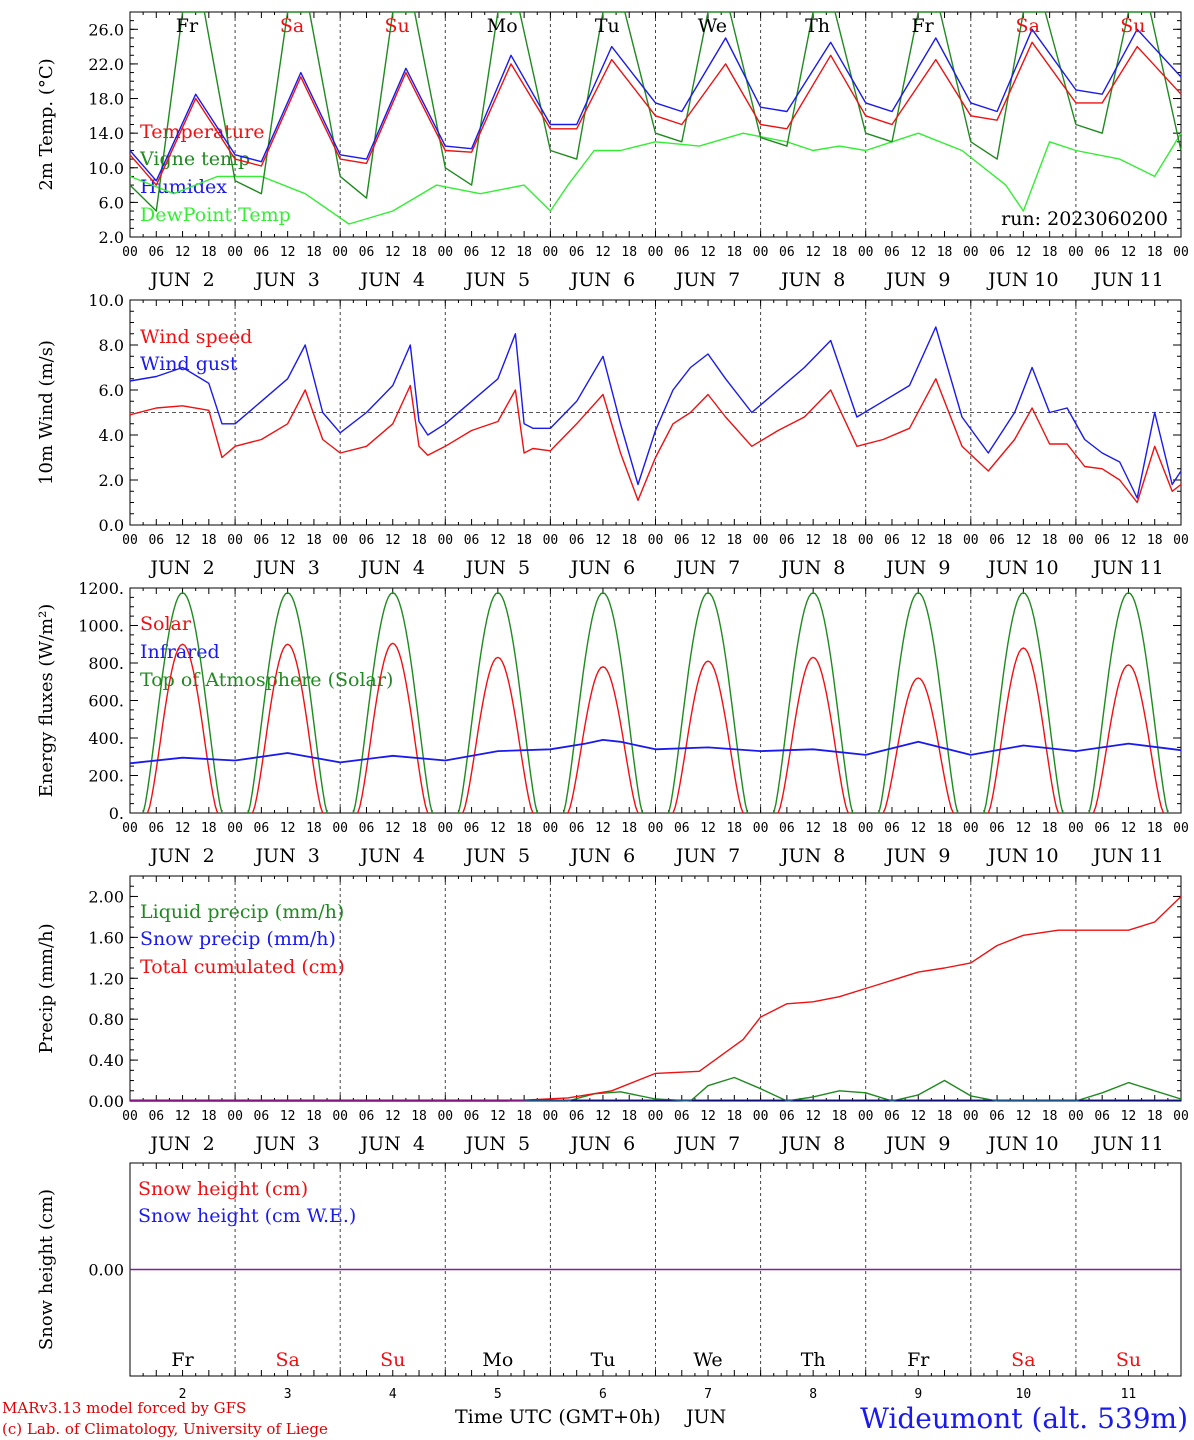 The width and height of the screenshot is (1194, 1440). I want to click on date-label: JUN 2, so click(181, 568).